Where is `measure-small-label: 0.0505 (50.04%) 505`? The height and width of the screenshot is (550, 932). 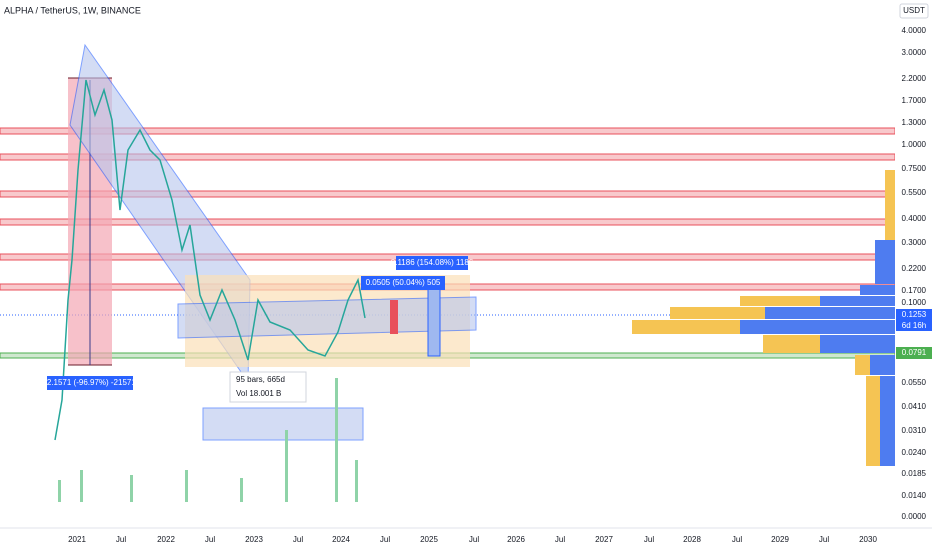 measure-small-label: 0.0505 (50.04%) 505 is located at coordinates (403, 282).